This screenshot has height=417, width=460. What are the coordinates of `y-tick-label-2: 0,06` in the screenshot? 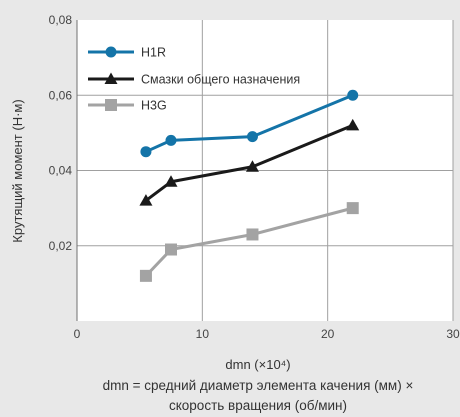 It's located at (61, 95).